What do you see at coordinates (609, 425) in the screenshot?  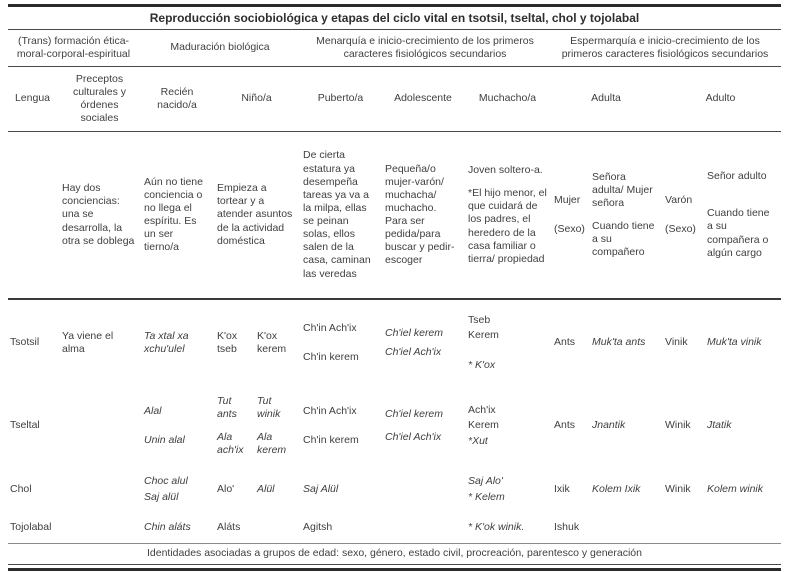 I see `term: Jnantik` at bounding box center [609, 425].